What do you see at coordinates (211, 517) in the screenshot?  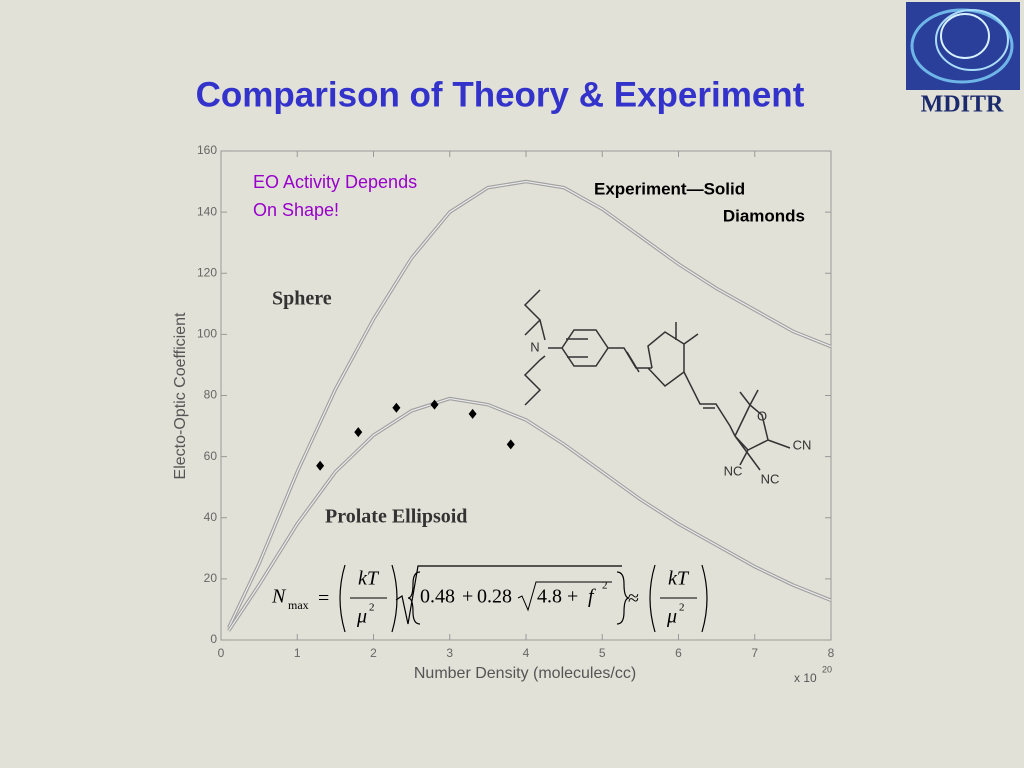 I see `y-tick-label: 40` at bounding box center [211, 517].